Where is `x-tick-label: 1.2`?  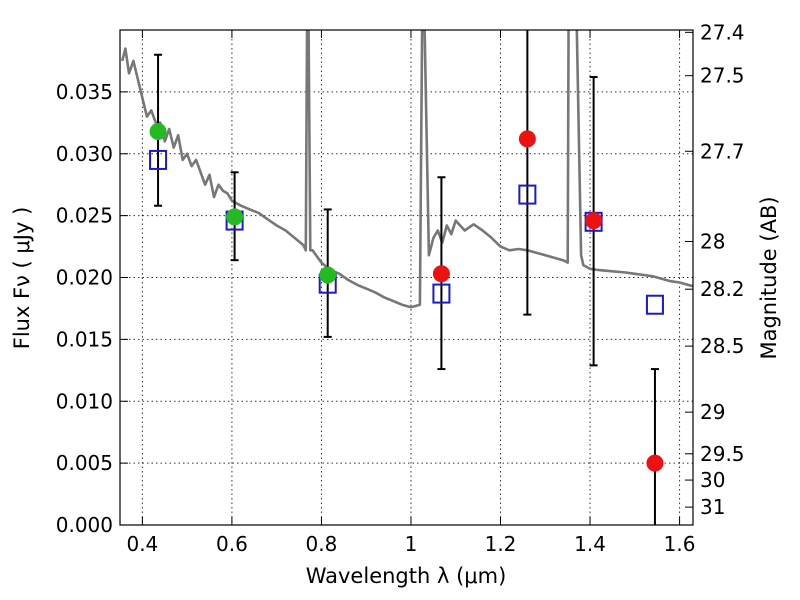
x-tick-label: 1.2 is located at coordinates (501, 544).